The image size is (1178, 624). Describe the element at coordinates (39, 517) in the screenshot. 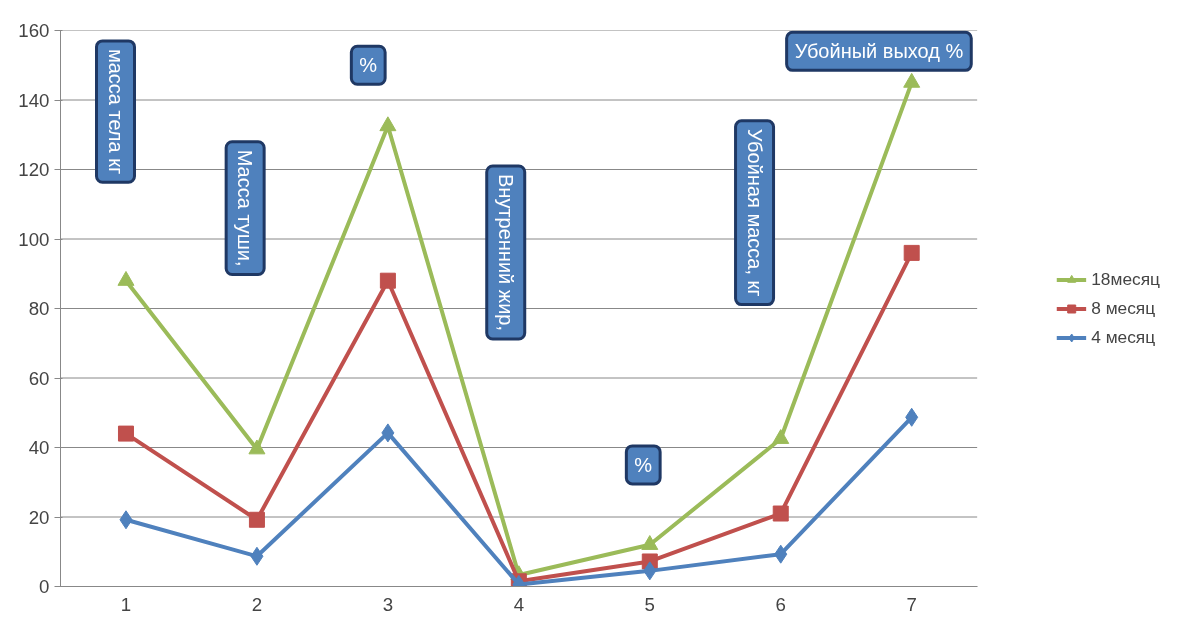

I see `y-tick-label: 20` at that location.